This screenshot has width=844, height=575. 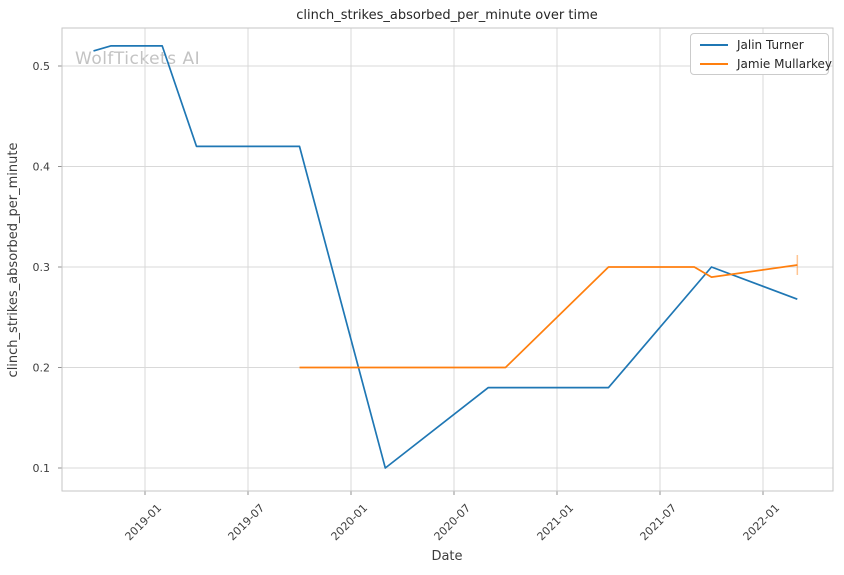 I want to click on legend-label: Jamie Mullarkey, so click(x=785, y=63).